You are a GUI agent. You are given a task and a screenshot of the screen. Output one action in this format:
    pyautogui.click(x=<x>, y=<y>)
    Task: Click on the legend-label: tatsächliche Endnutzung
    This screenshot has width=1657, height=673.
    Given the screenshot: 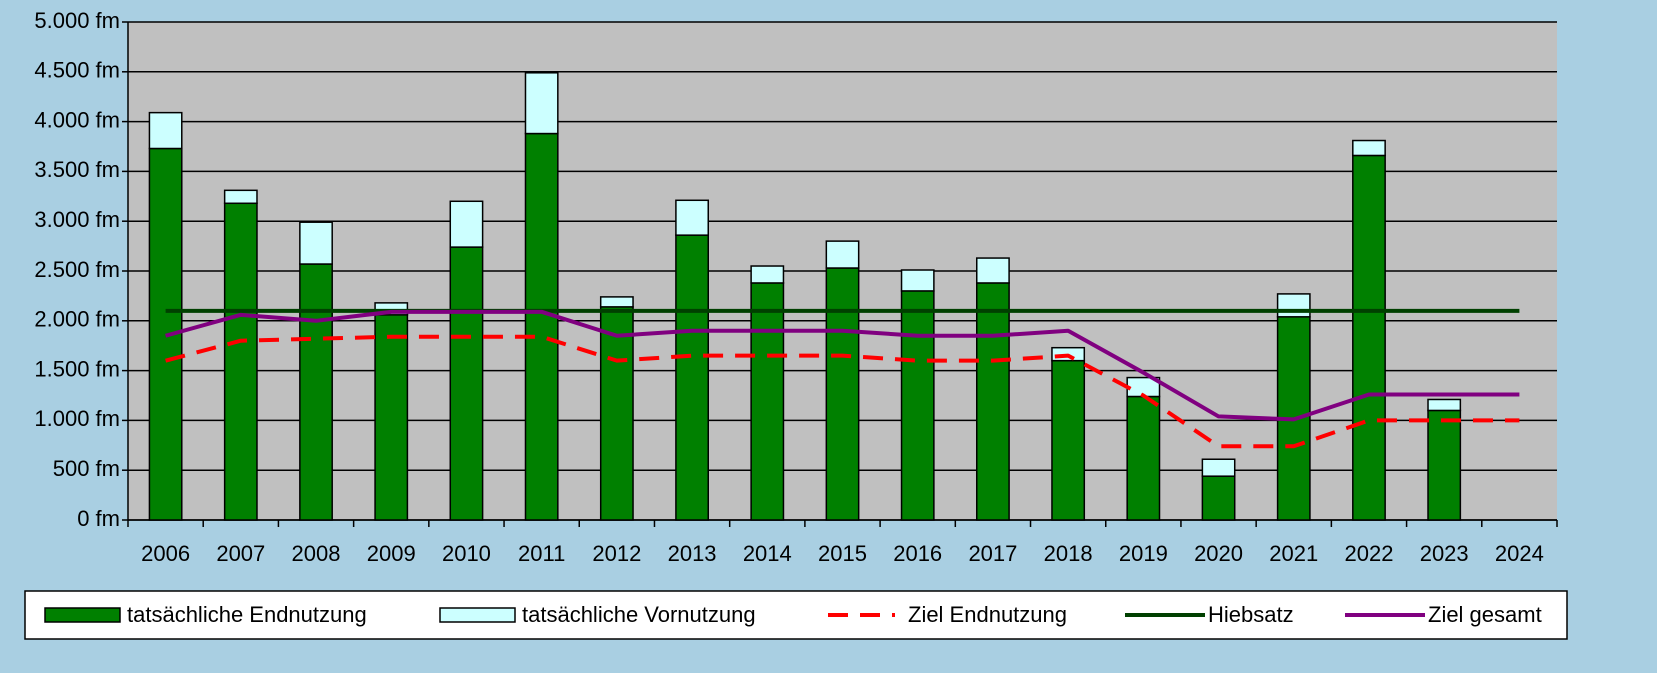 What is the action you would take?
    pyautogui.click(x=247, y=614)
    